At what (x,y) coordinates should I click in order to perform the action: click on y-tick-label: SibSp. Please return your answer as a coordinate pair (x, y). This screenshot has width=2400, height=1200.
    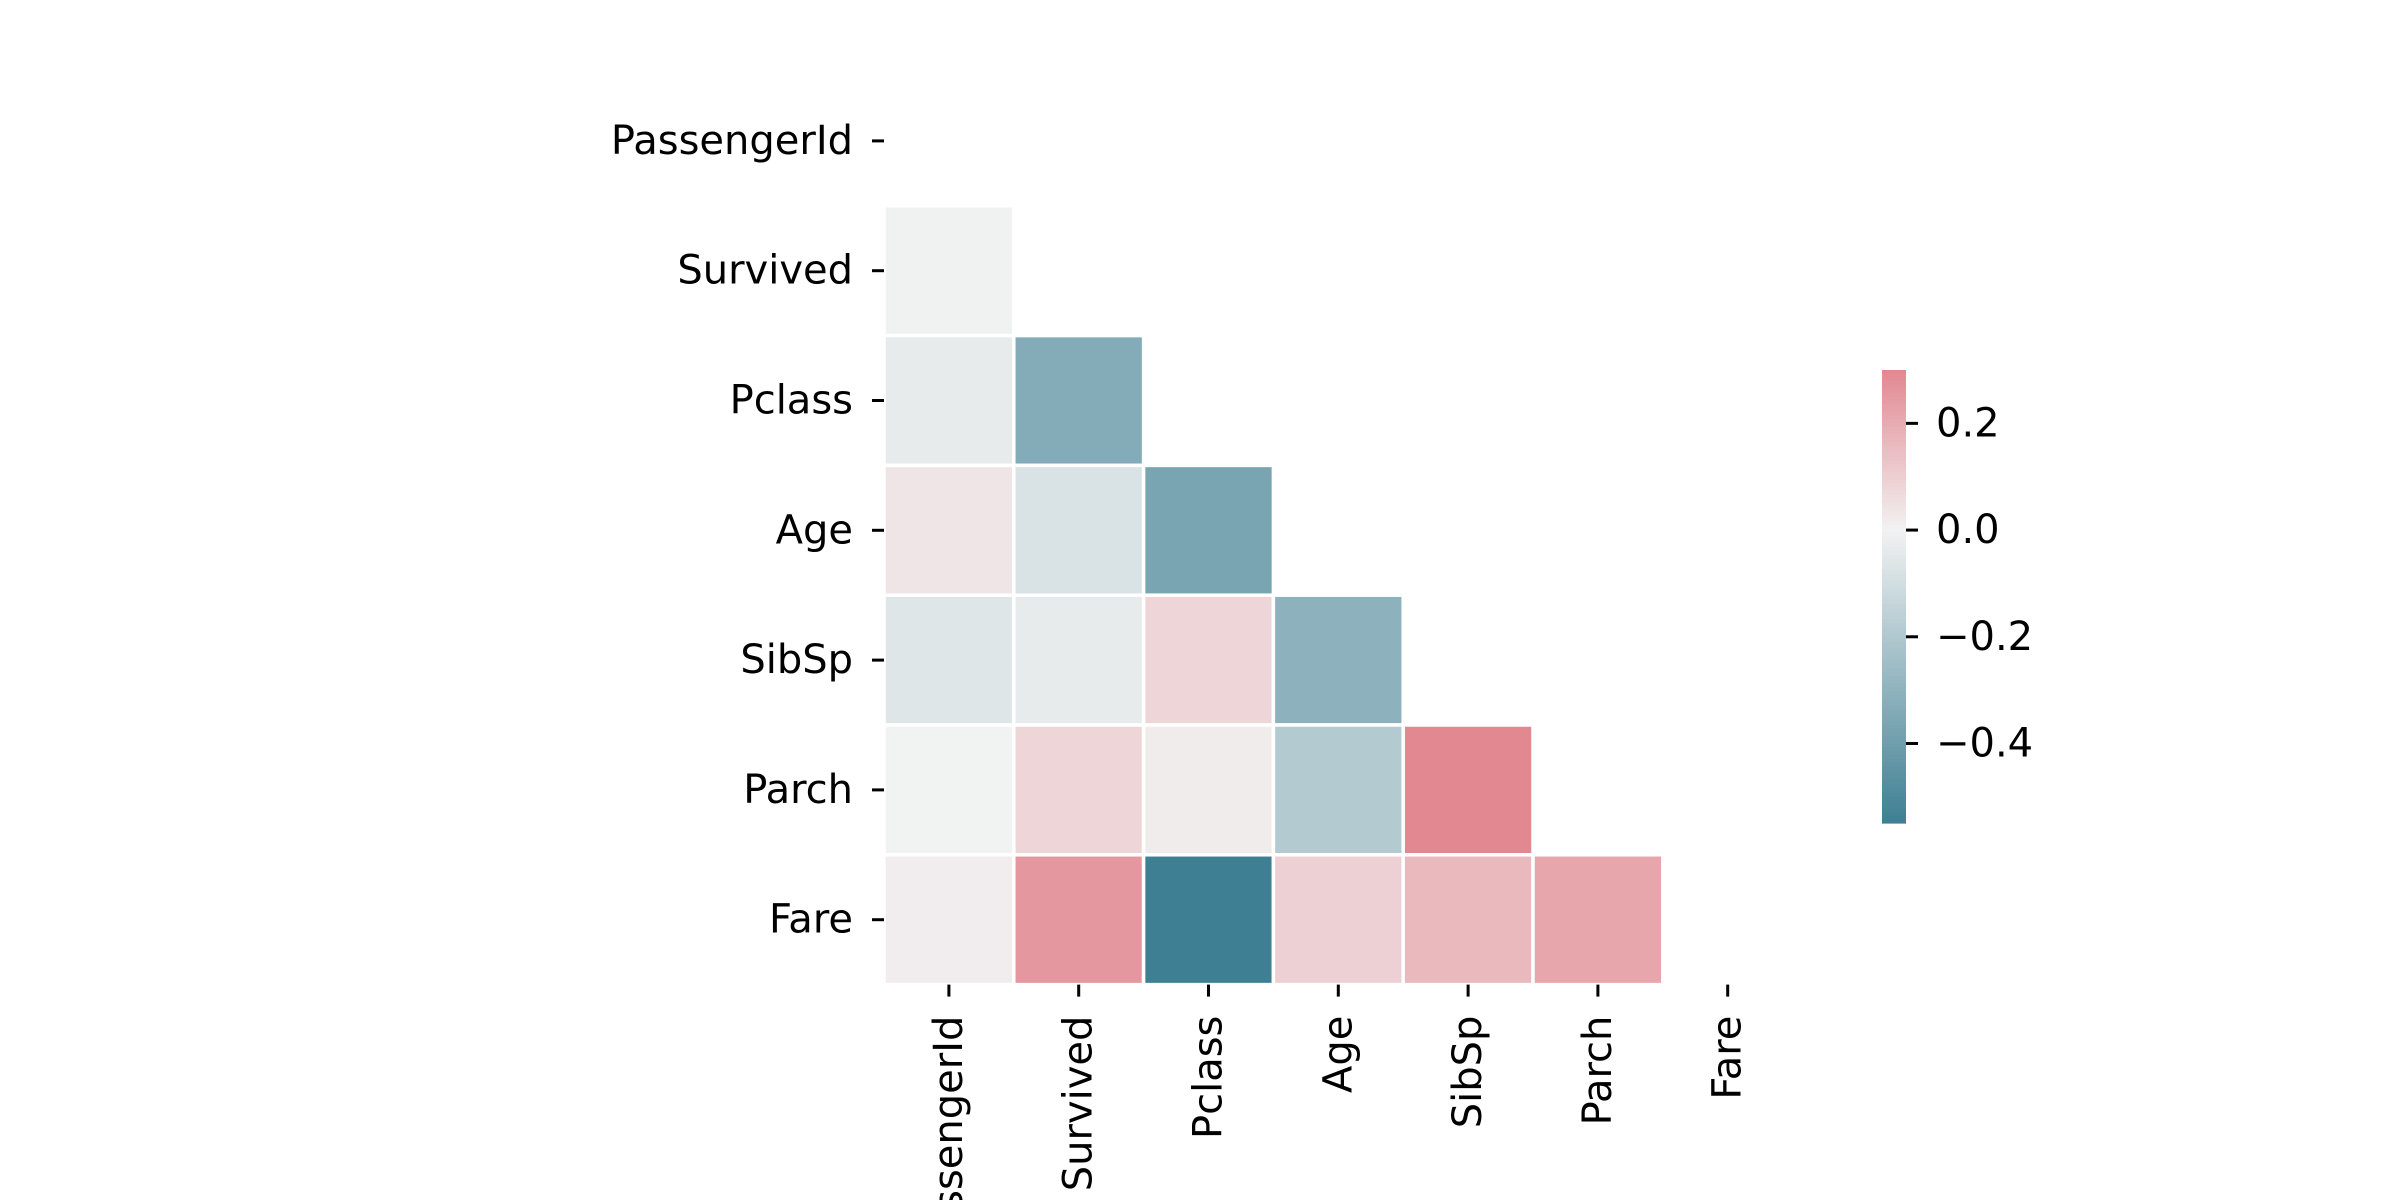
    Looking at the image, I should click on (796, 660).